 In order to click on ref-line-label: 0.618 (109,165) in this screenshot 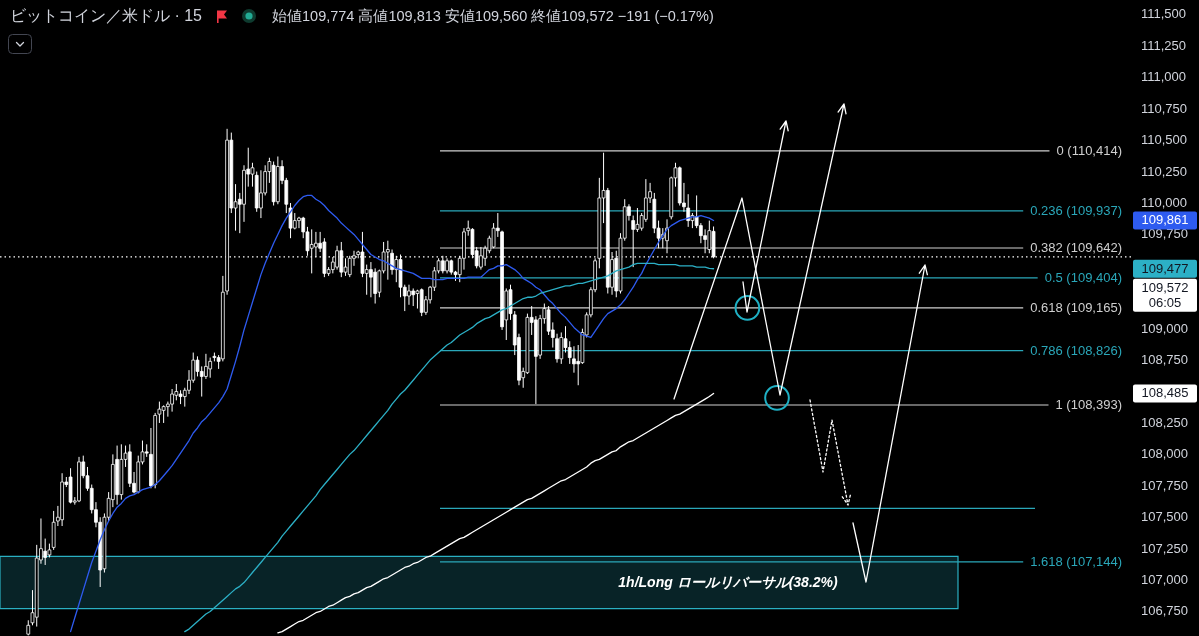, I will do `click(1076, 307)`.